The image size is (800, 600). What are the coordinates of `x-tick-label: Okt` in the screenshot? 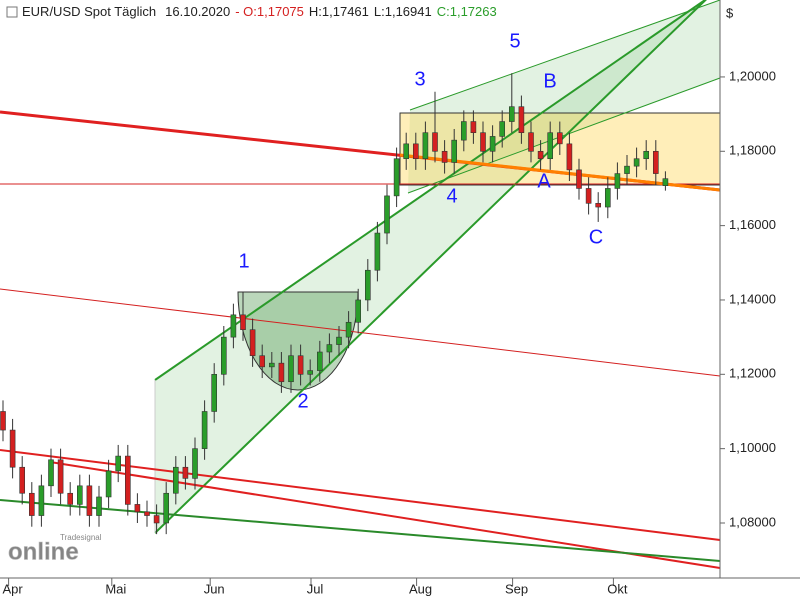 It's located at (617, 588).